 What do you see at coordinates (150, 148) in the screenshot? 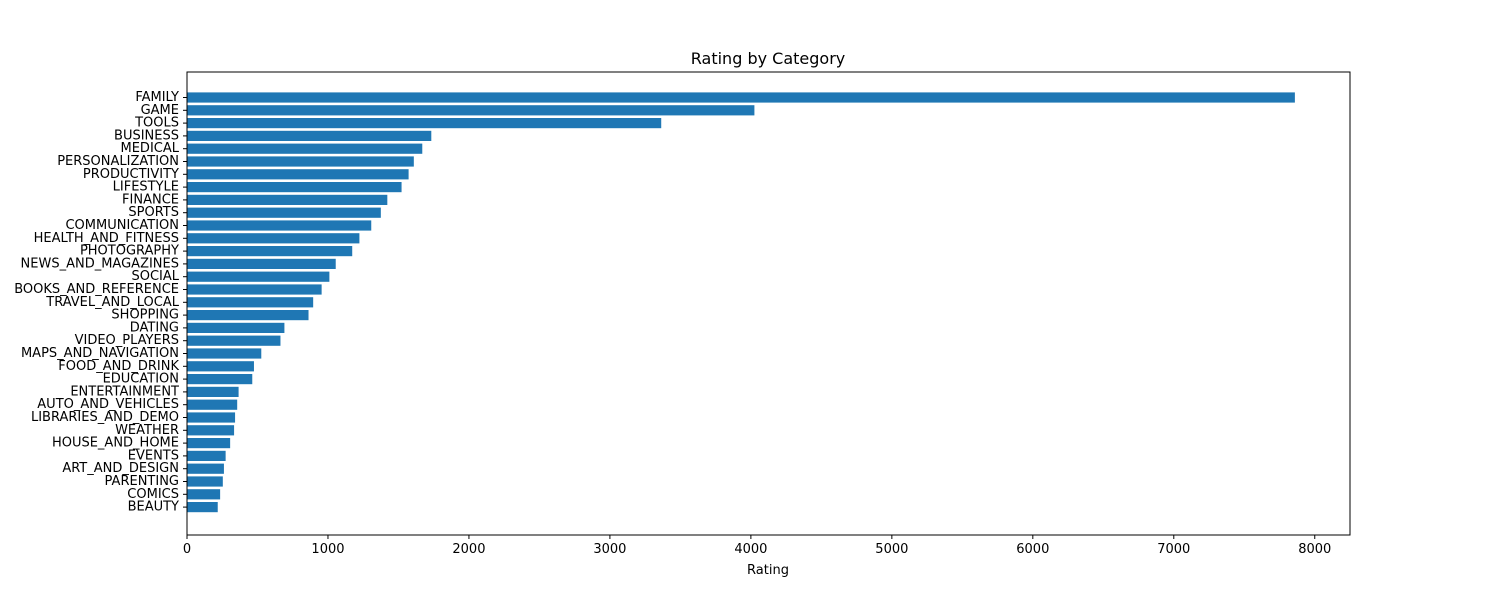
I see `y-tick-label: MEDICAL` at bounding box center [150, 148].